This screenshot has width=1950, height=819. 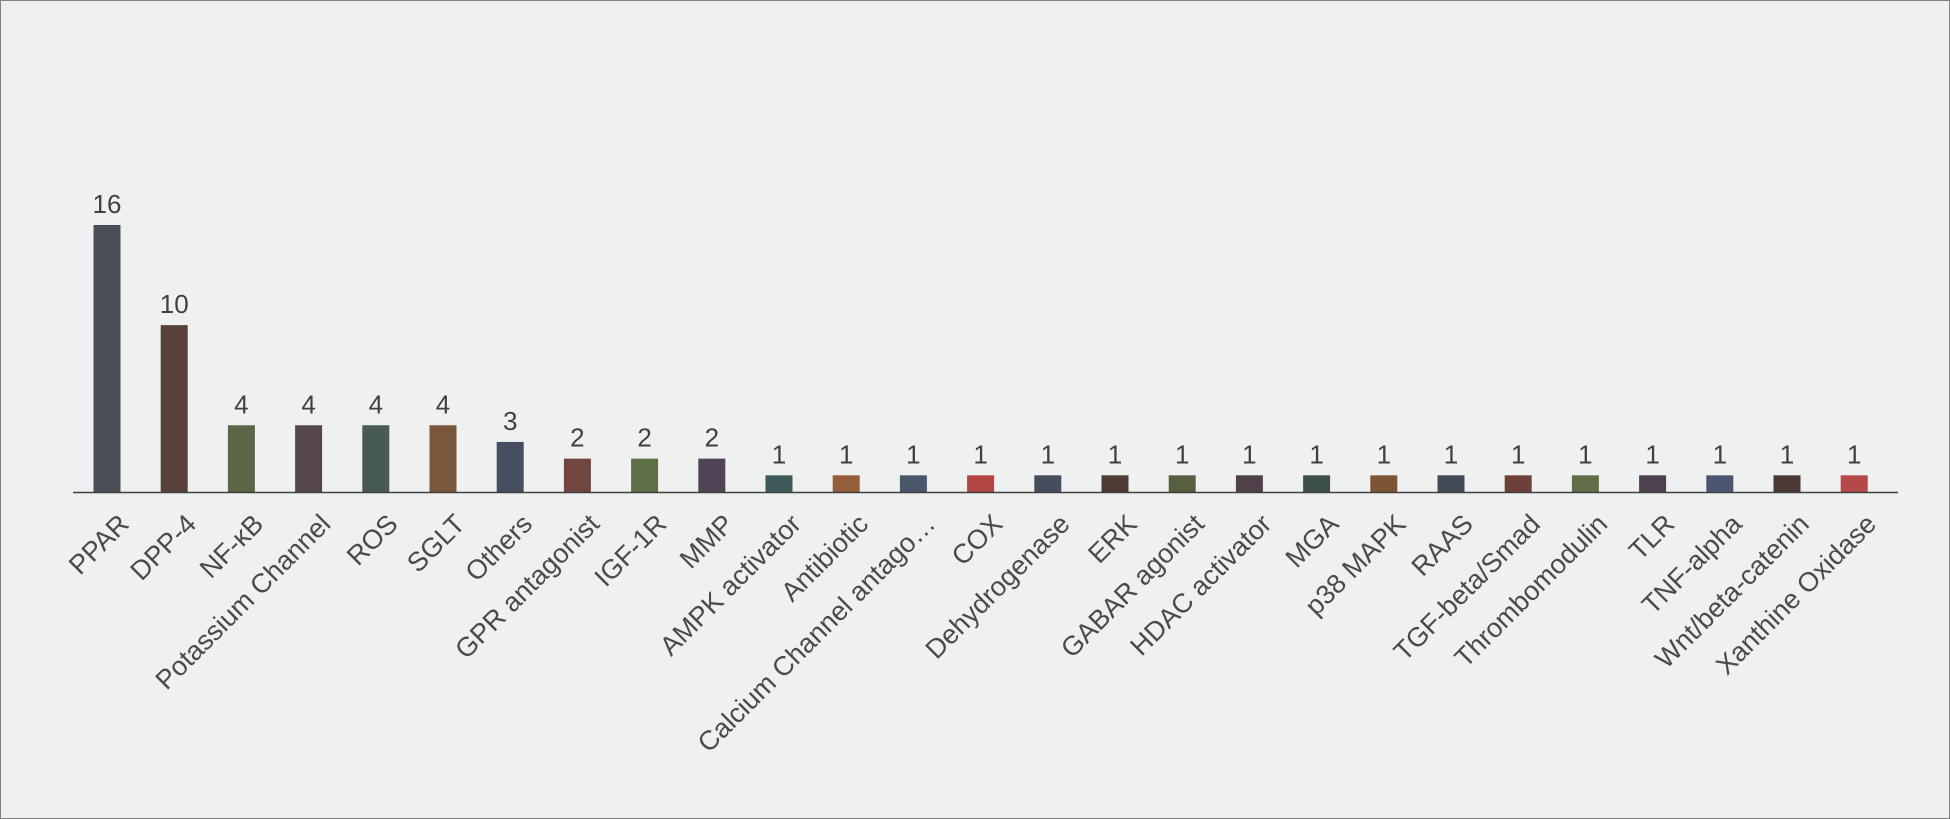 I want to click on bar-value-label: 3, so click(x=510, y=421).